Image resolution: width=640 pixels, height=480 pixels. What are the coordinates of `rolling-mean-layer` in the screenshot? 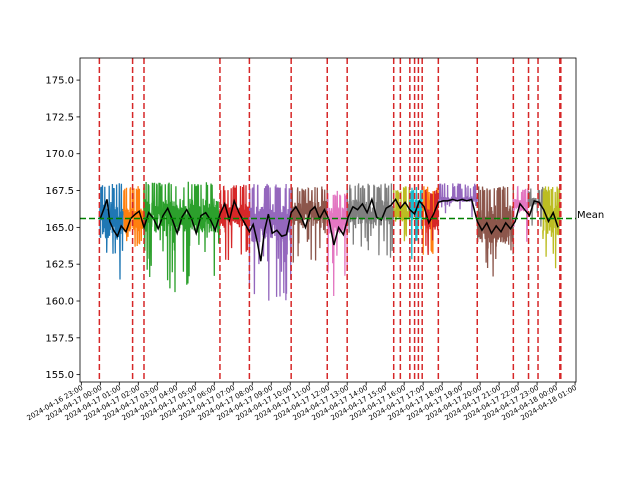 It's located at (329, 229).